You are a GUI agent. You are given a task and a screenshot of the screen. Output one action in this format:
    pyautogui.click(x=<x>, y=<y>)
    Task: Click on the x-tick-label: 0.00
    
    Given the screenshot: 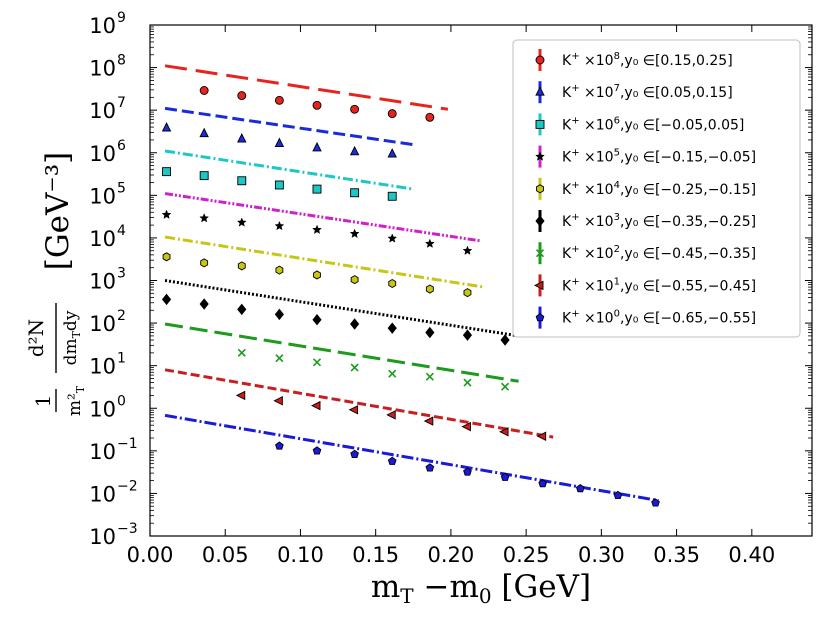 What is the action you would take?
    pyautogui.click(x=150, y=555)
    